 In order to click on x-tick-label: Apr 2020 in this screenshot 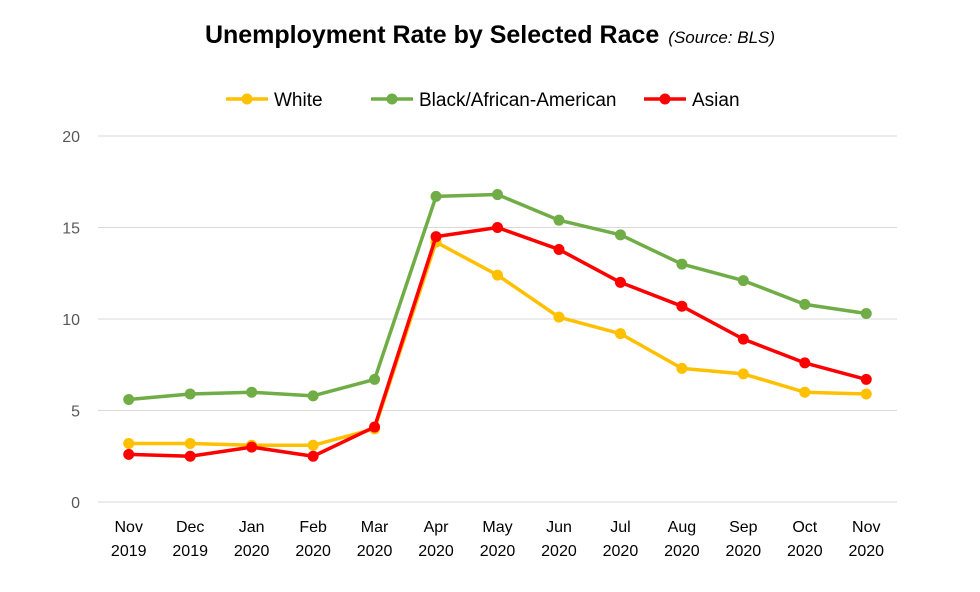, I will do `click(436, 539)`.